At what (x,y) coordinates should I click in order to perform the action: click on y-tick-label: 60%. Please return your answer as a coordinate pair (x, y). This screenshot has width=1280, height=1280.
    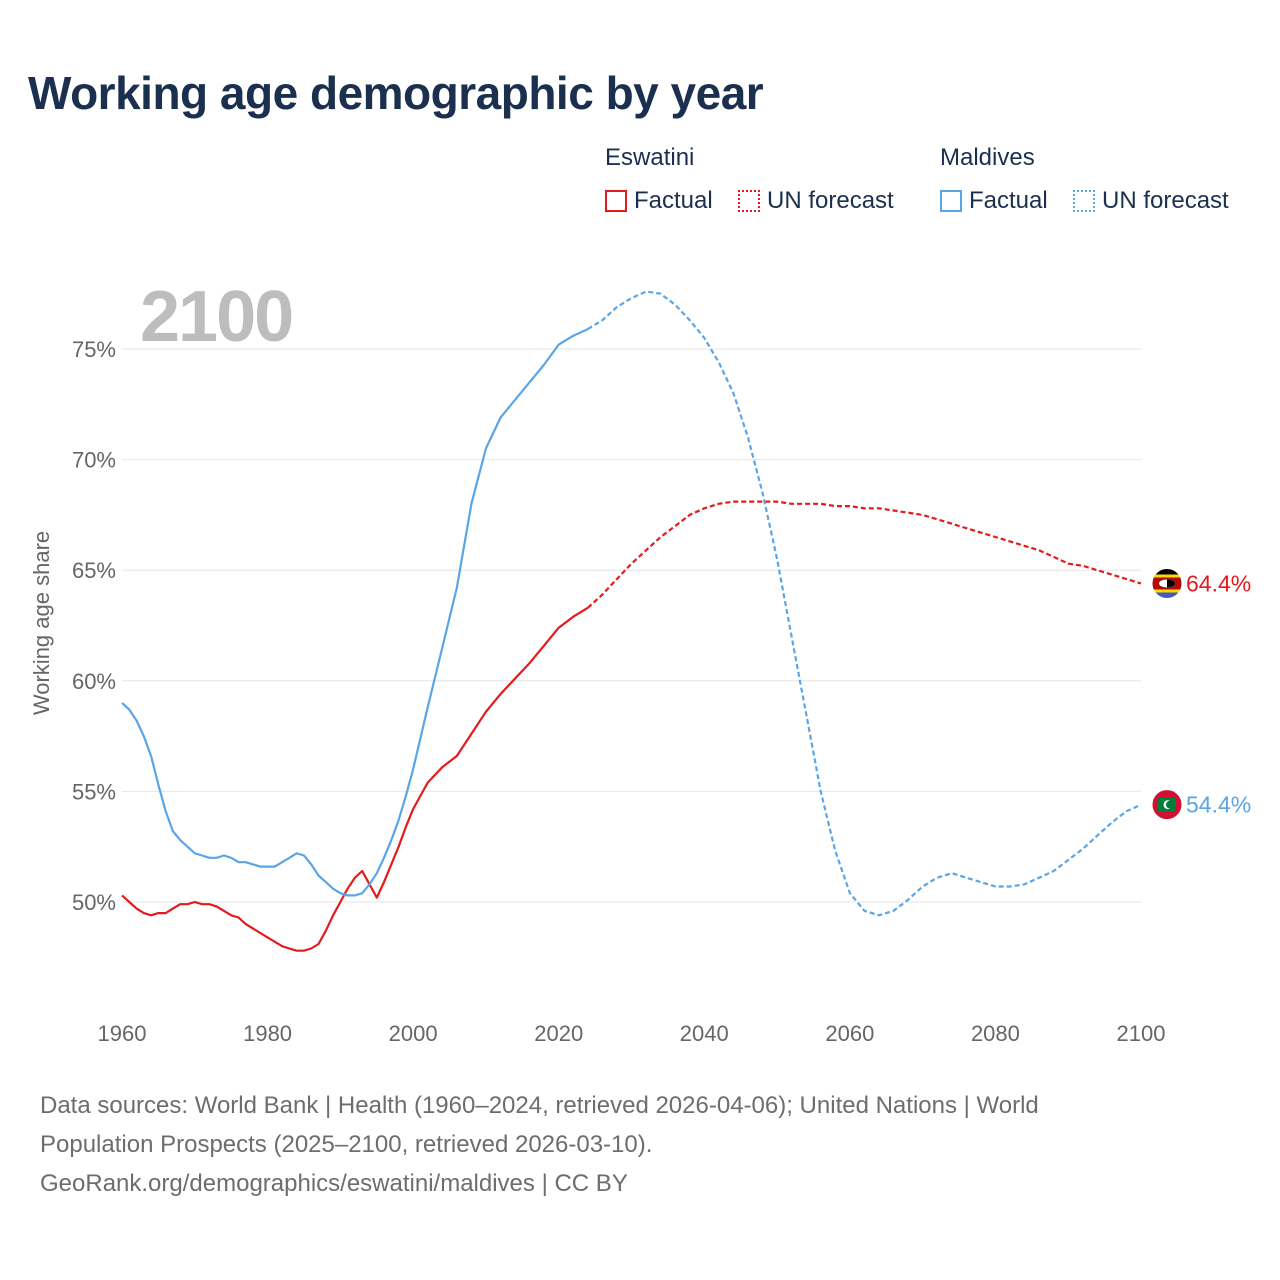
    Looking at the image, I should click on (94, 681).